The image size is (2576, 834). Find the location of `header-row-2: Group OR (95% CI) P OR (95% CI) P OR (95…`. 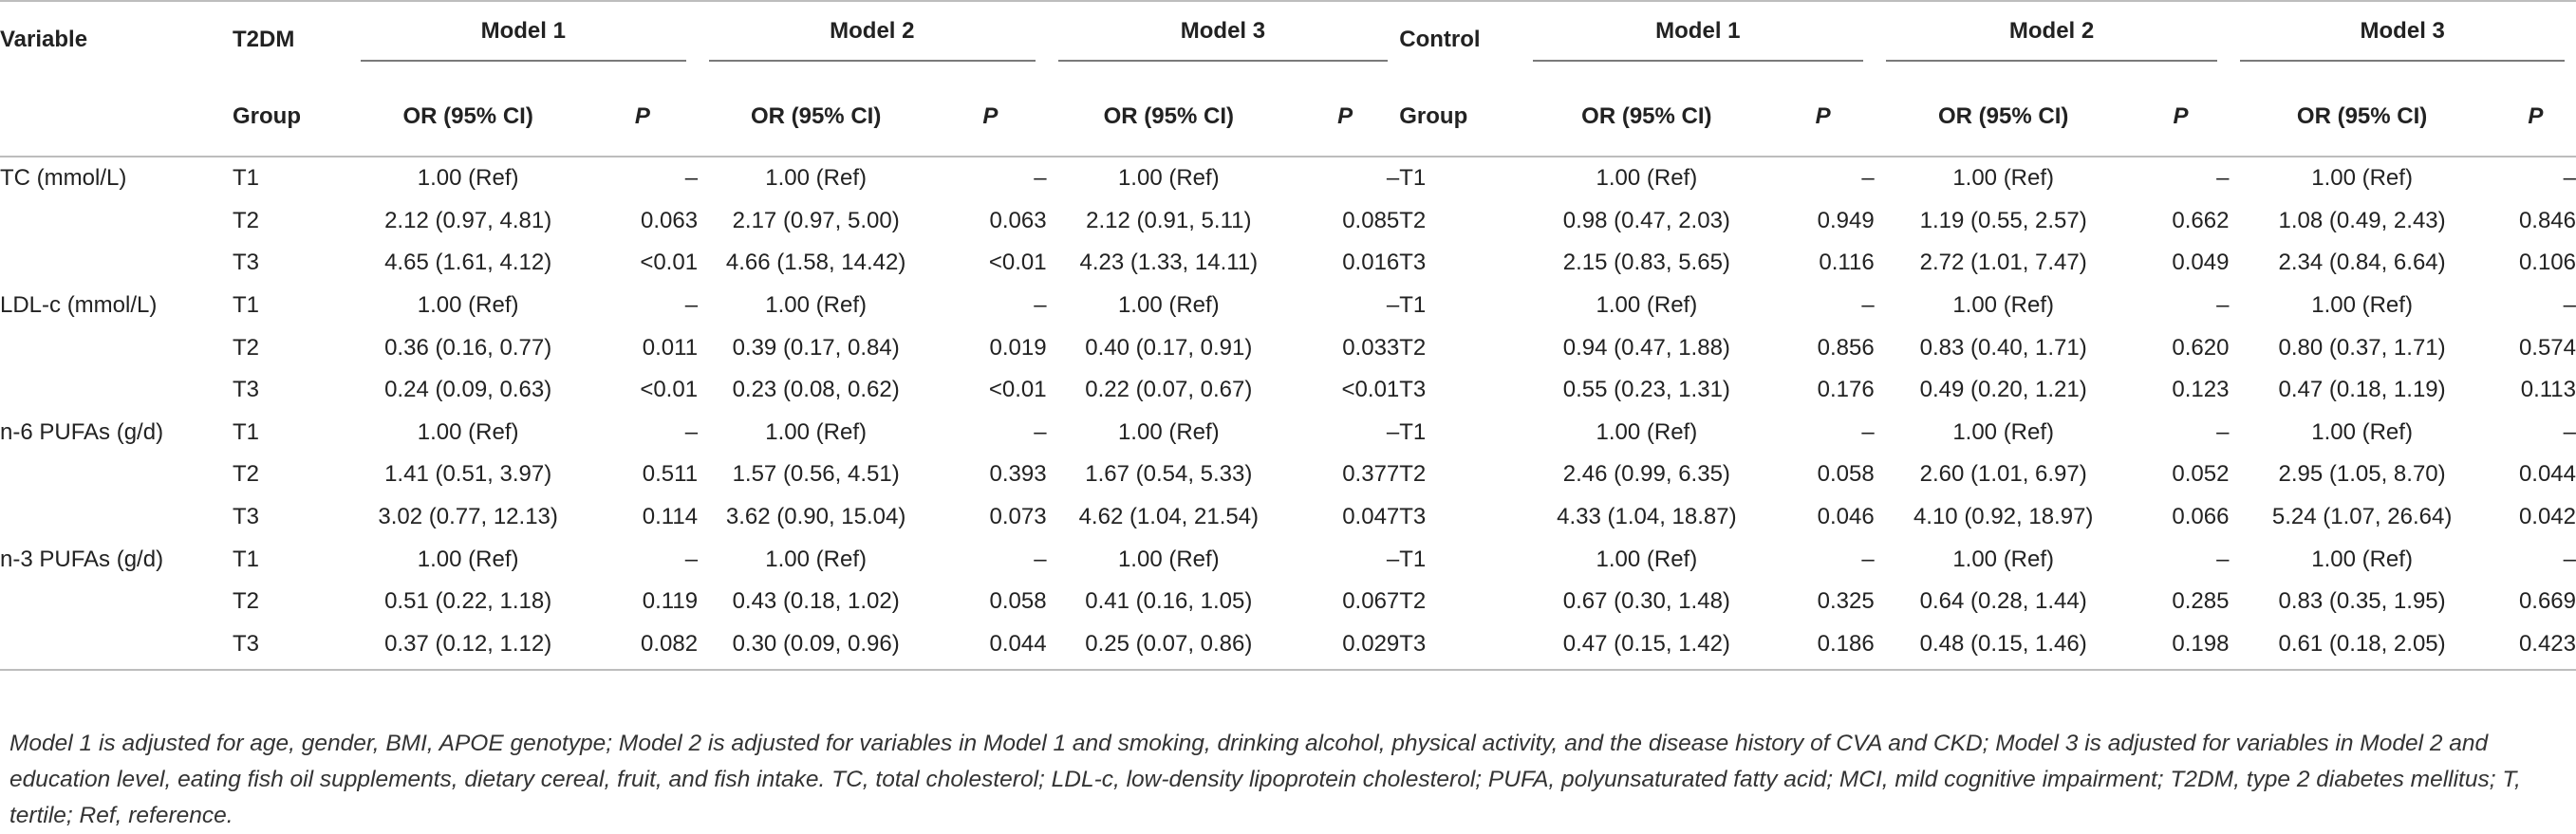

header-row-2: Group OR (95% CI) P OR (95% CI) P OR (95… is located at coordinates (1288, 118).